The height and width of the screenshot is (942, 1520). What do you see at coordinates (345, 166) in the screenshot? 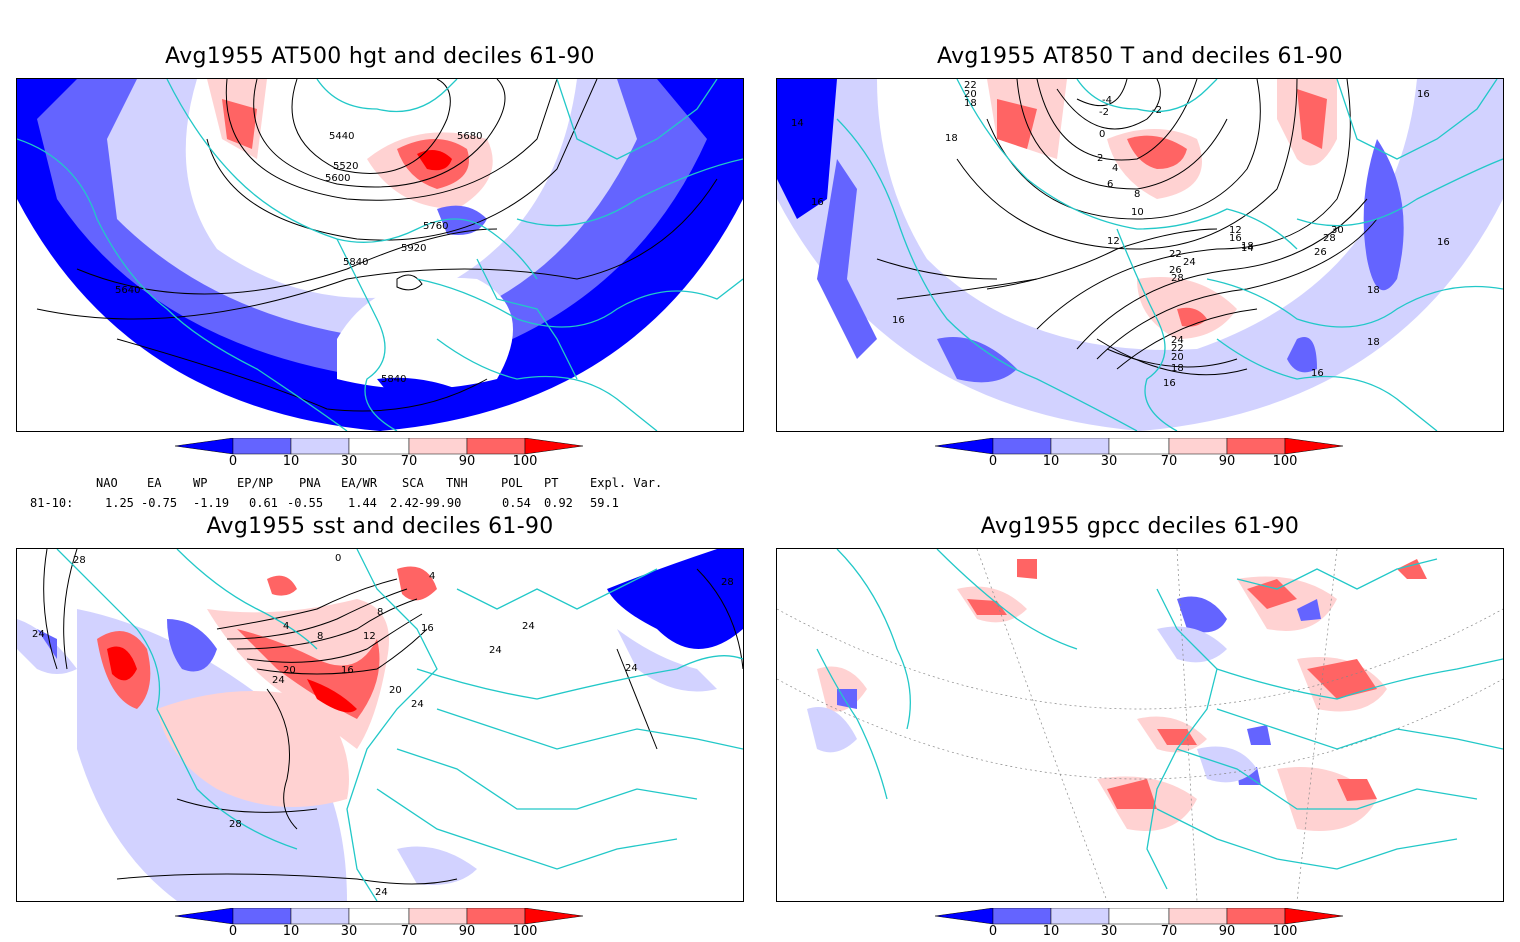
I see `contour-label: 5520` at bounding box center [345, 166].